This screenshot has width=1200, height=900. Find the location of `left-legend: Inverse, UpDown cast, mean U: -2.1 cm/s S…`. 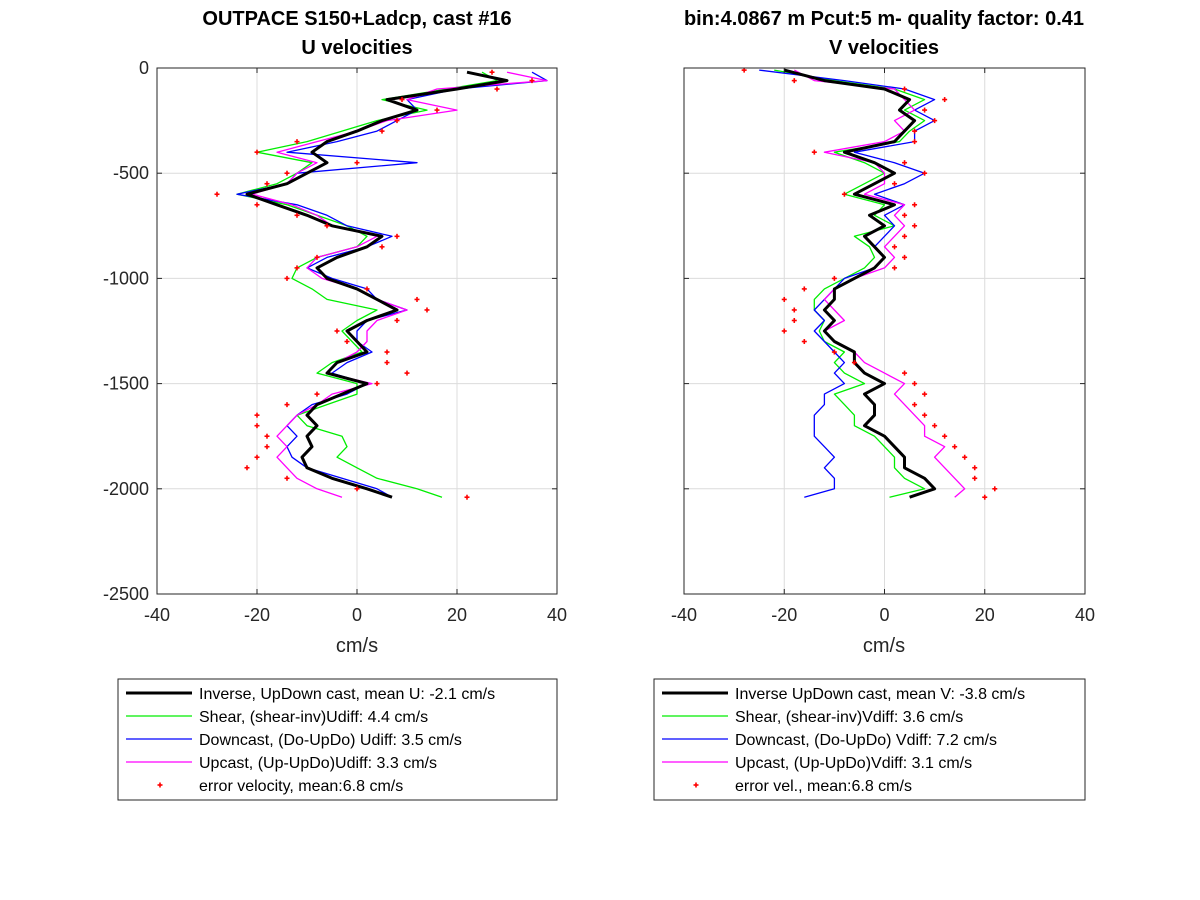

left-legend: Inverse, UpDown cast, mean U: -2.1 cm/s S… is located at coordinates (337, 739).